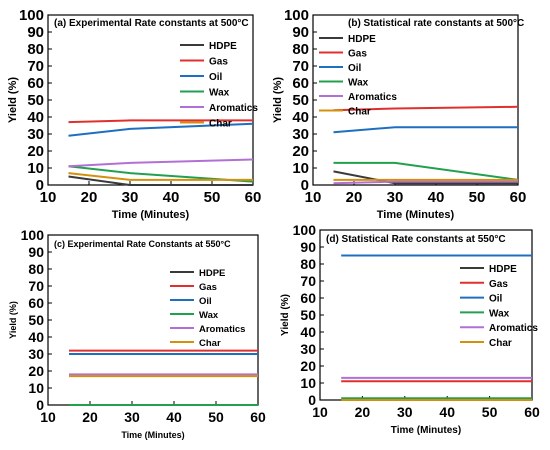 The height and width of the screenshot is (450, 550). I want to click on x-tick-label-c: 60, so click(258, 417).